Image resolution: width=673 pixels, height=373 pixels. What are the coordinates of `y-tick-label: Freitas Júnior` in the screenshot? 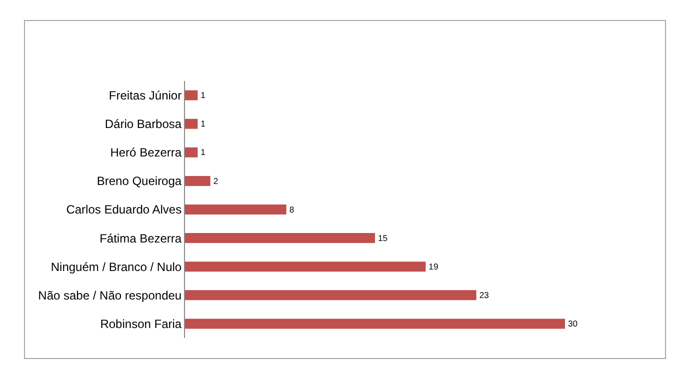 It's located at (145, 95).